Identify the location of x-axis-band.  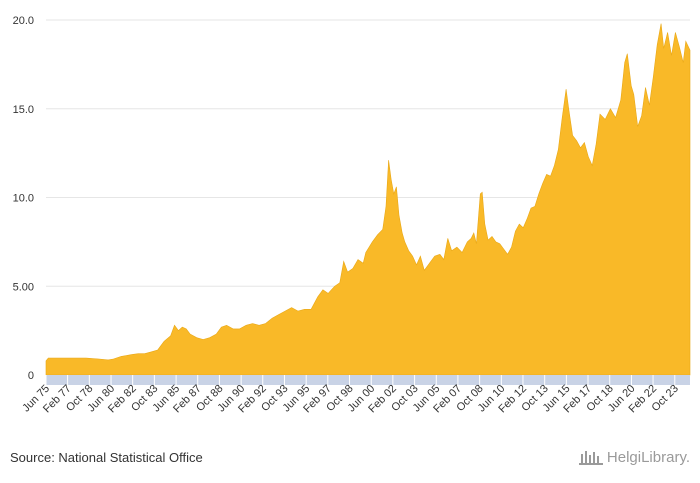
(368, 380).